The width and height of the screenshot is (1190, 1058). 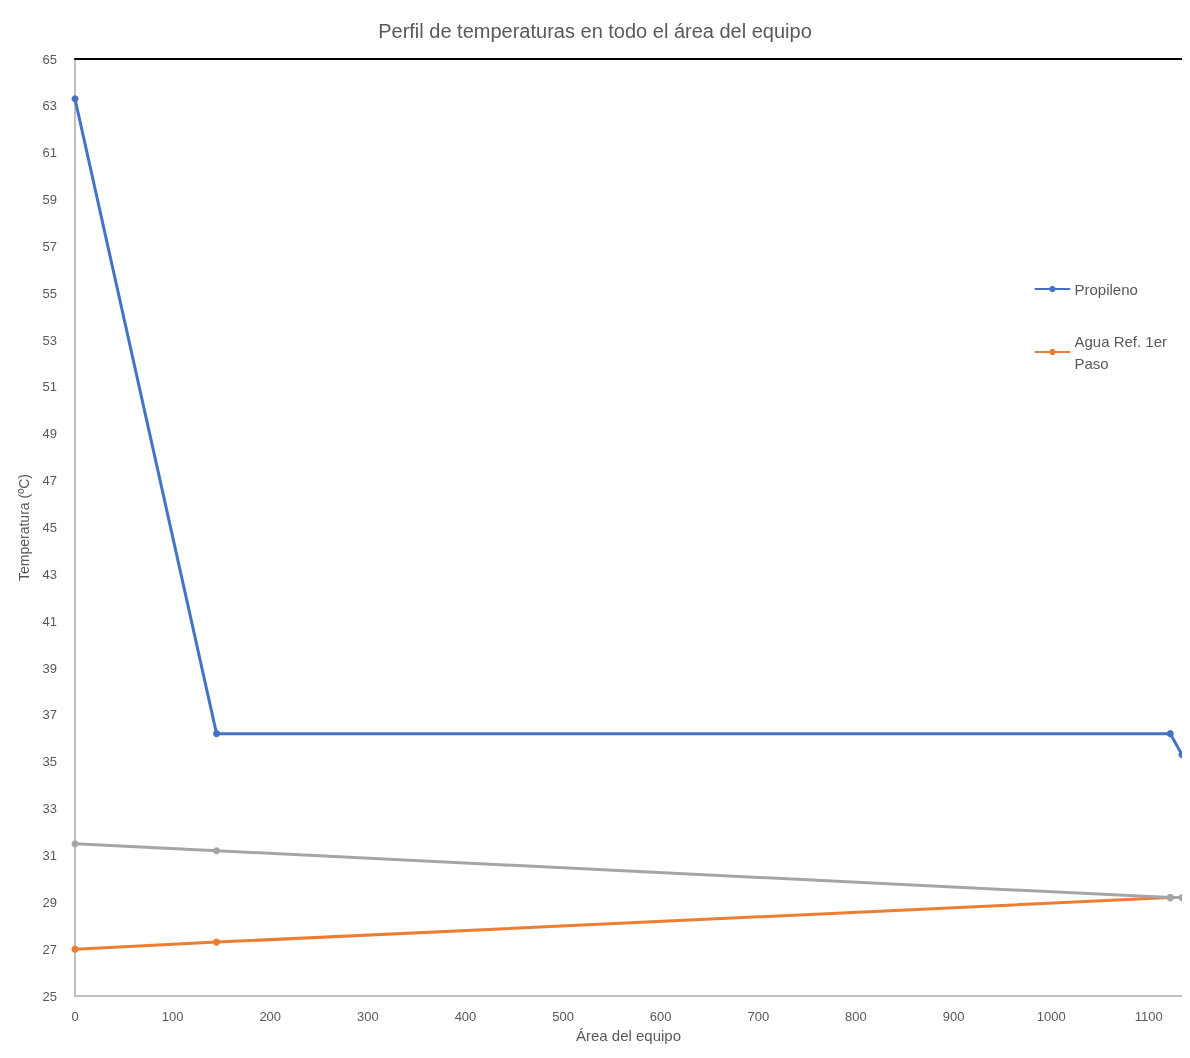 What do you see at coordinates (270, 1016) in the screenshot?
I see `x-tick-label: 200` at bounding box center [270, 1016].